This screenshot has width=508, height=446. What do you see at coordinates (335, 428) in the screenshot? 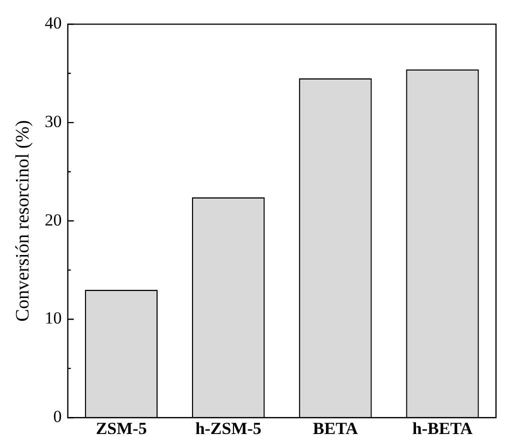
I see `x-tick-label: BETA` at bounding box center [335, 428].